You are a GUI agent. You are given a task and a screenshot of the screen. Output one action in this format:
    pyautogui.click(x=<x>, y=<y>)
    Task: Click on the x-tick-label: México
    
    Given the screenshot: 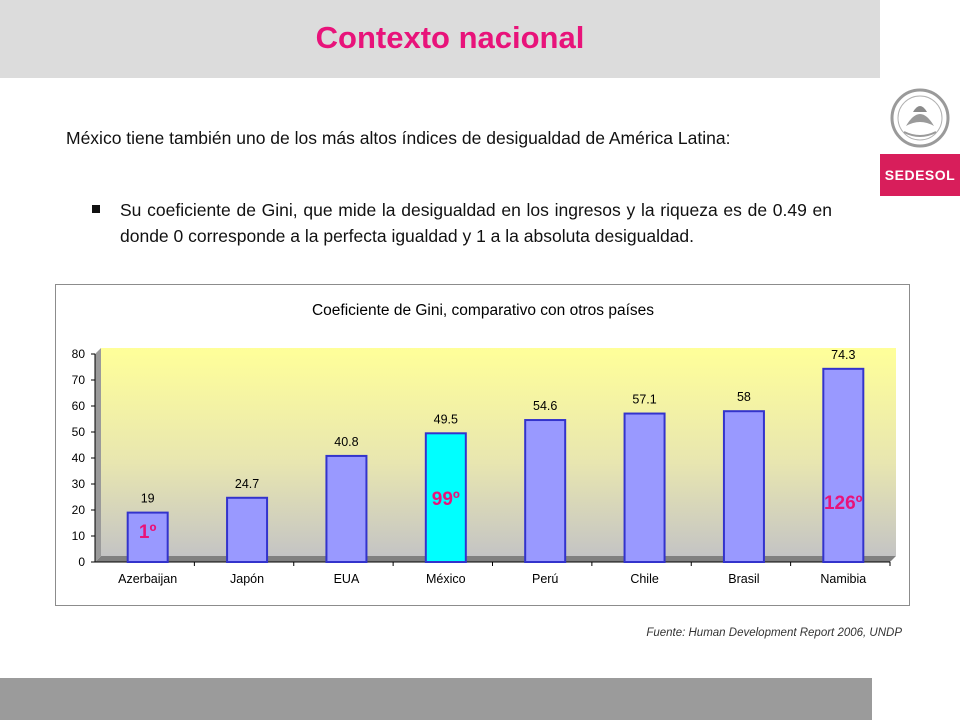 What is the action you would take?
    pyautogui.click(x=446, y=579)
    